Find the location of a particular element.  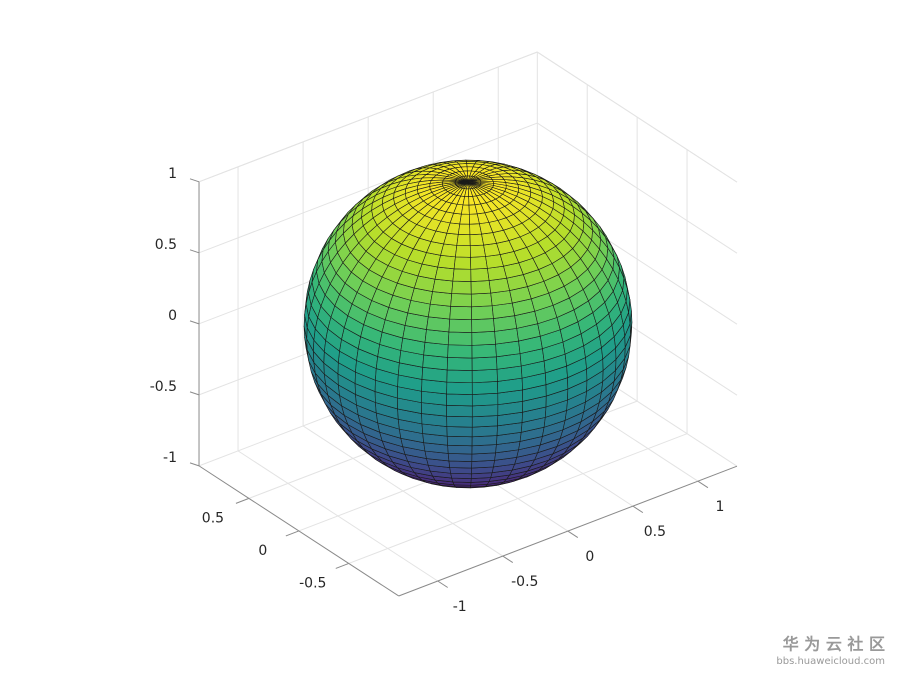

y-tick-label: -0.5 is located at coordinates (312, 583).